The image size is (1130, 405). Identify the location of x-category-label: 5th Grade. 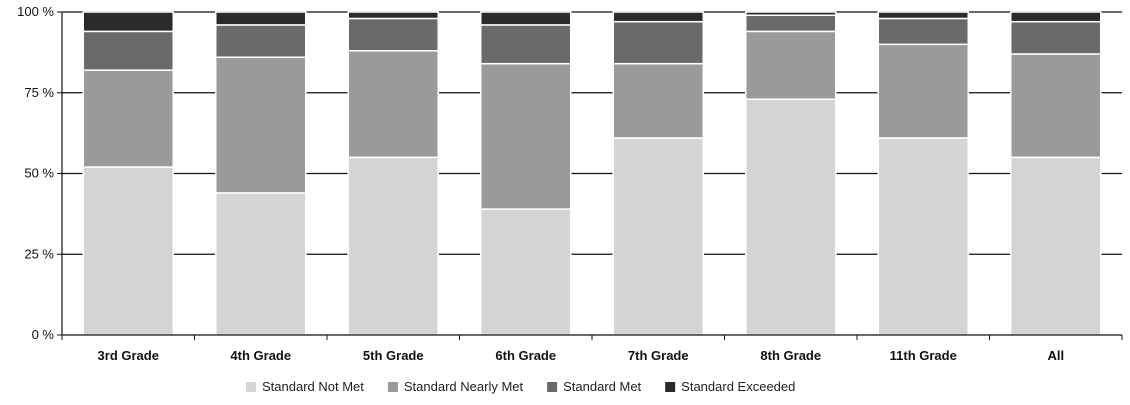
(393, 355).